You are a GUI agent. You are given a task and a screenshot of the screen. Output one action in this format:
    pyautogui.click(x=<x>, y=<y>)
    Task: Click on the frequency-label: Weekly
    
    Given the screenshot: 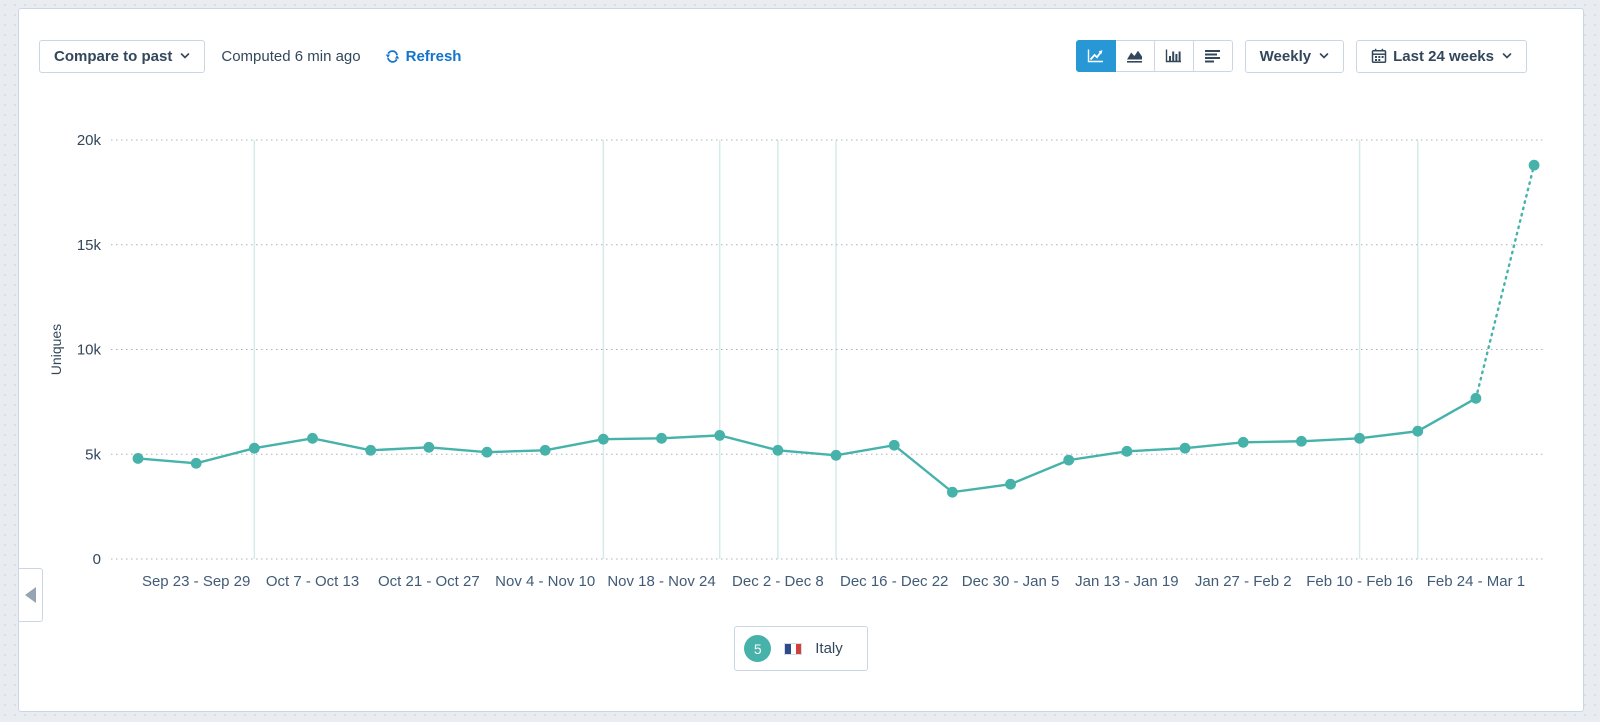 What is the action you would take?
    pyautogui.click(x=1285, y=56)
    